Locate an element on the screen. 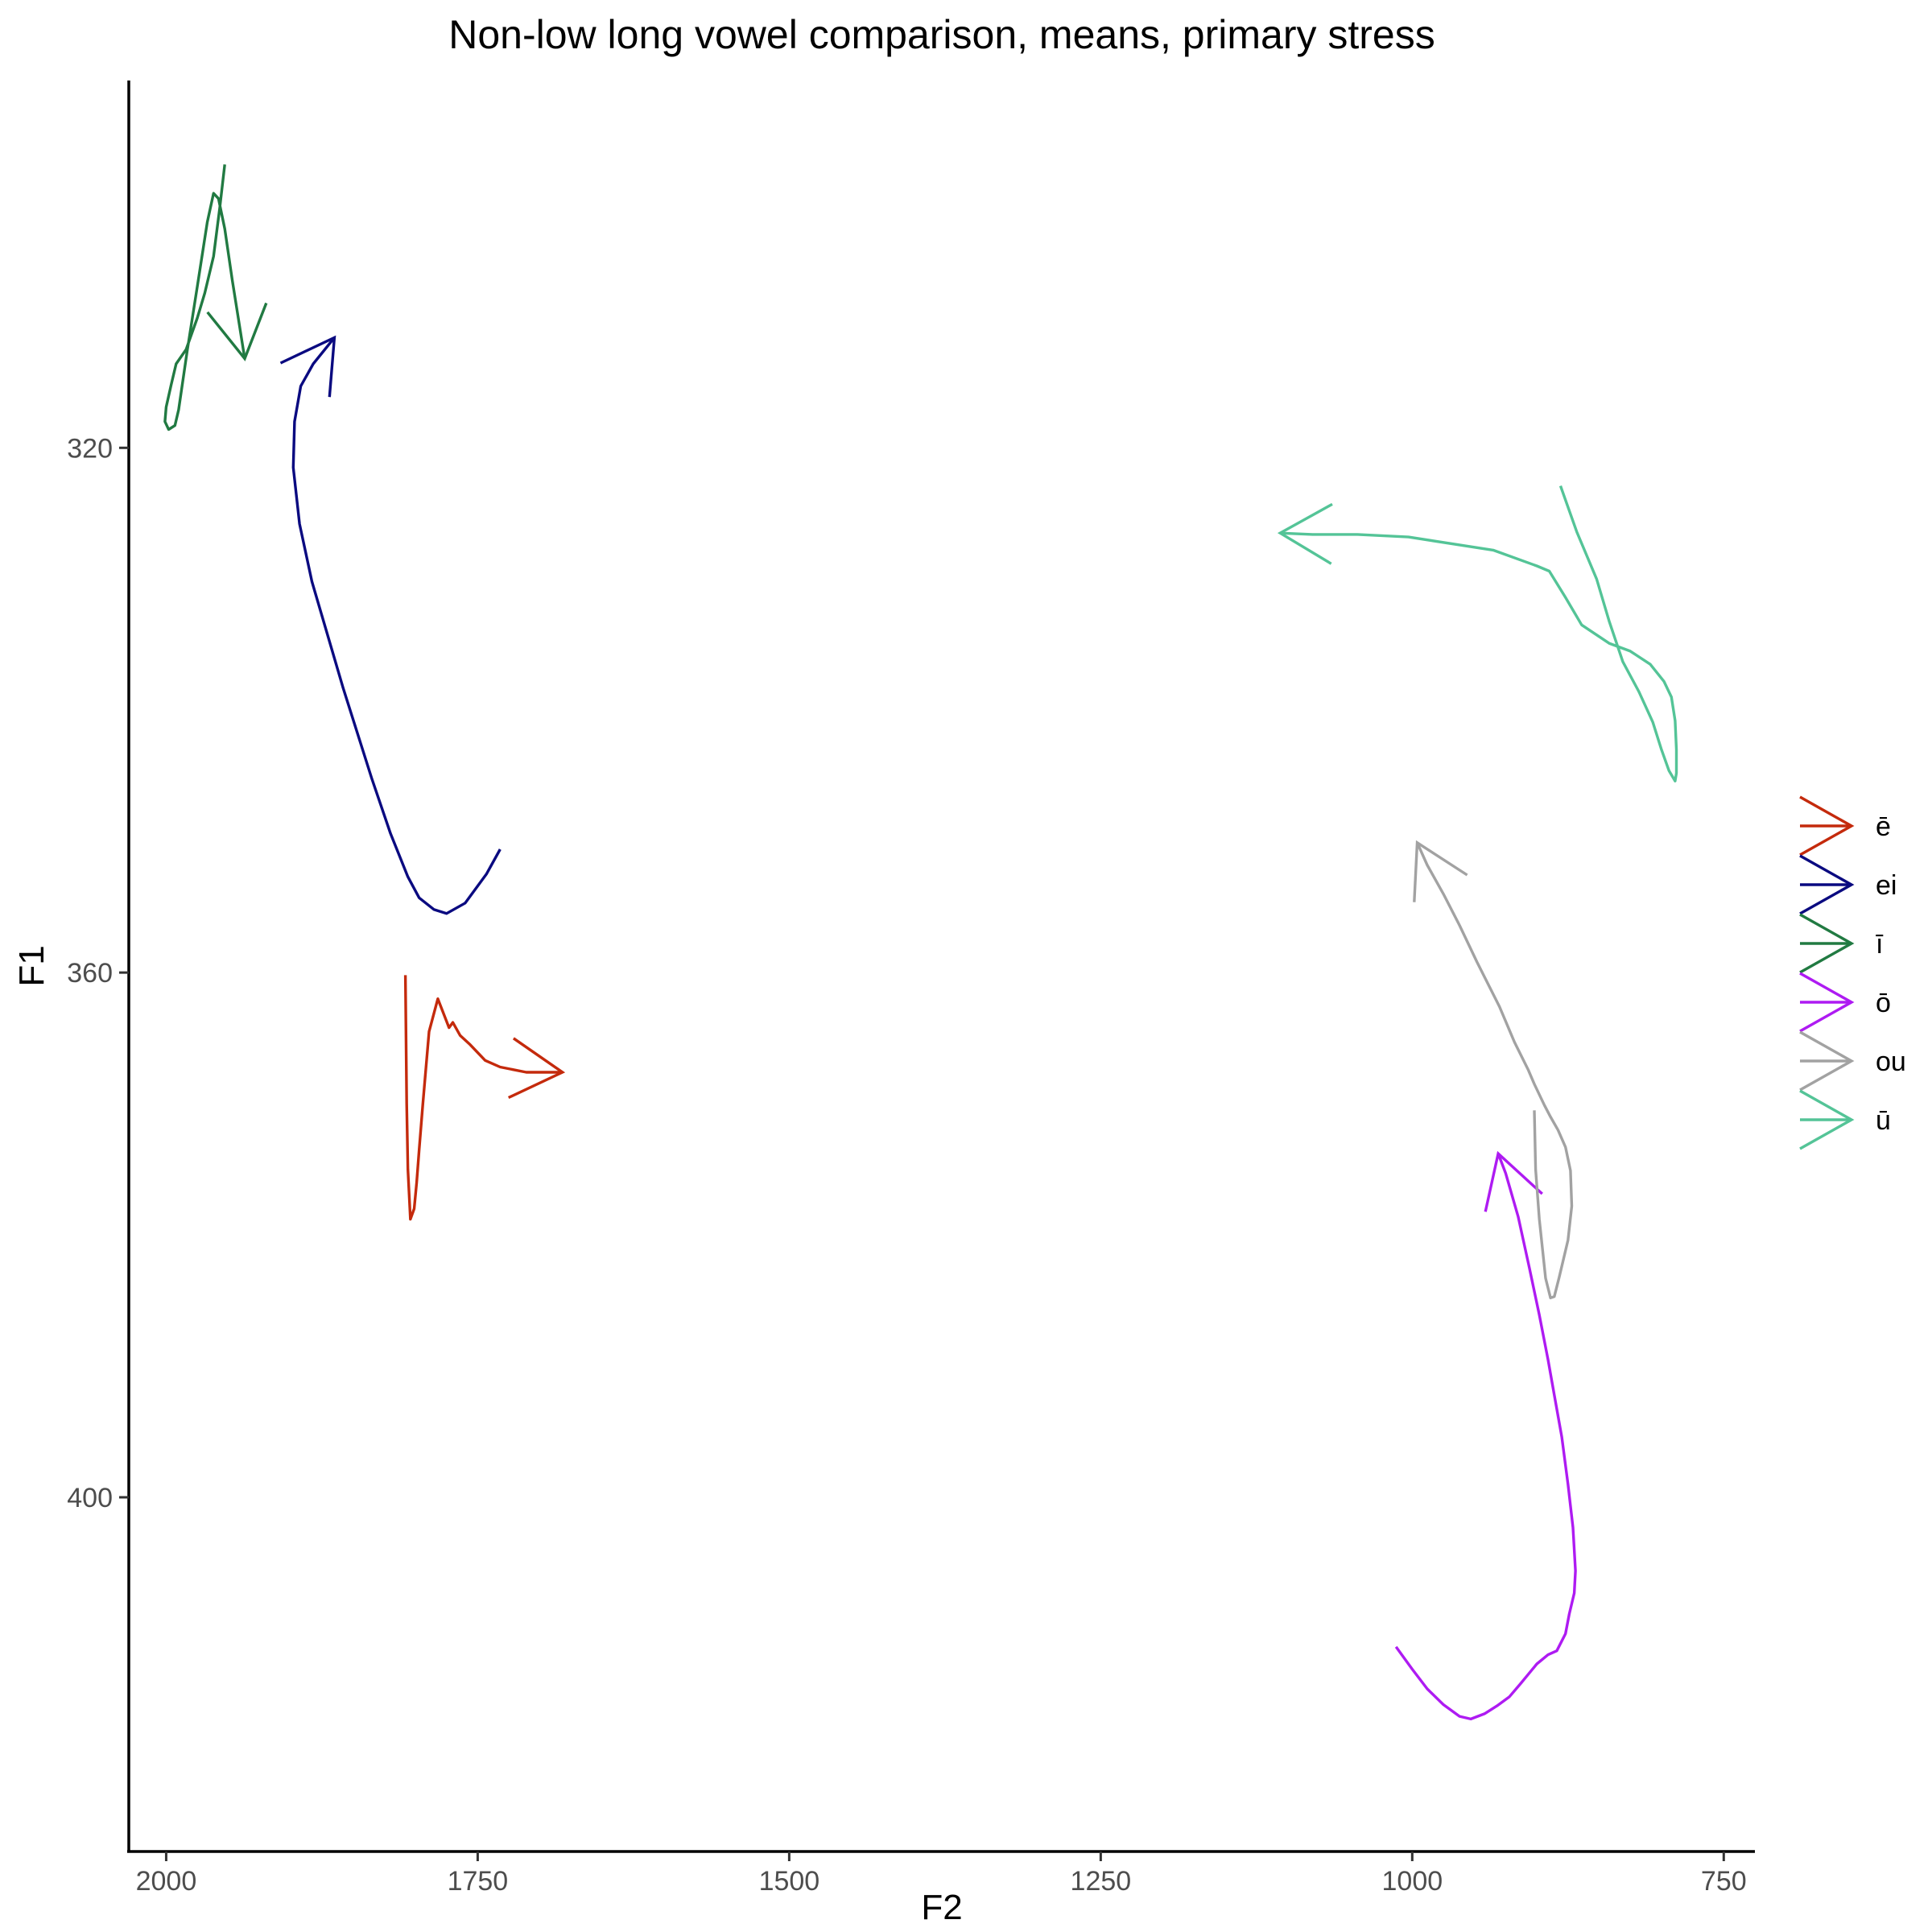  y-tick-label: 320 is located at coordinates (90, 448).